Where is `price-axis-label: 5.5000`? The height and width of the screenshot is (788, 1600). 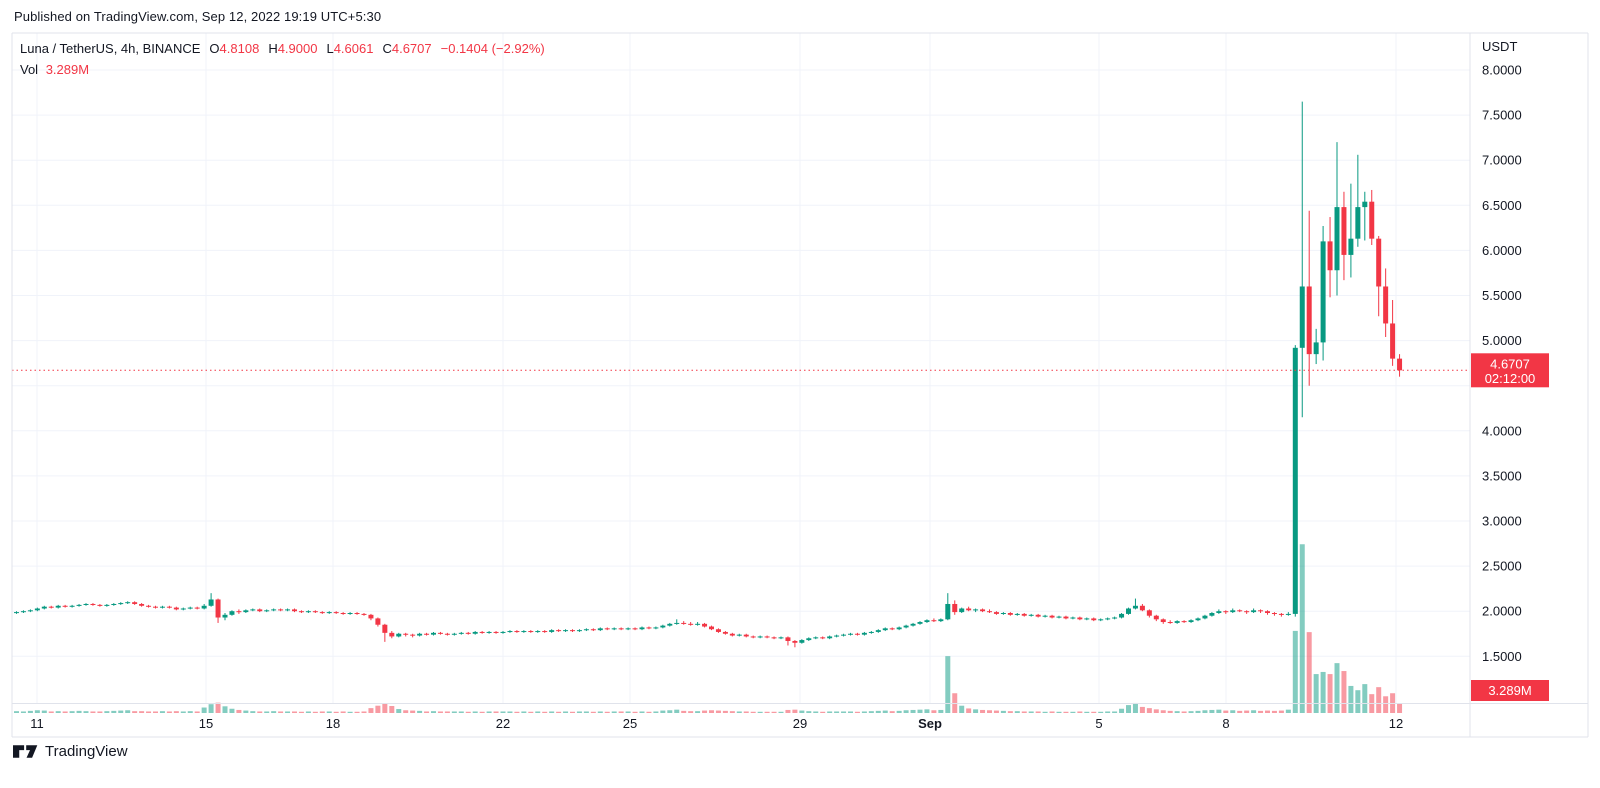 price-axis-label: 5.5000 is located at coordinates (1502, 295).